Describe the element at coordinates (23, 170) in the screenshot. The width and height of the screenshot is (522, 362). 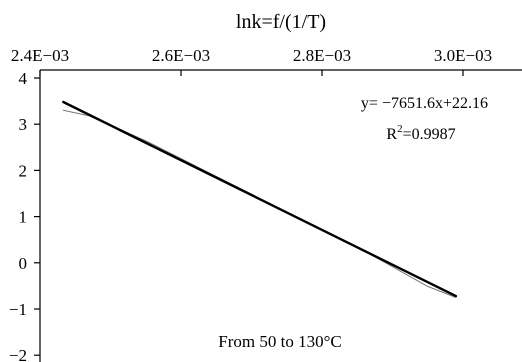
I see `y-tick-label: 2` at that location.